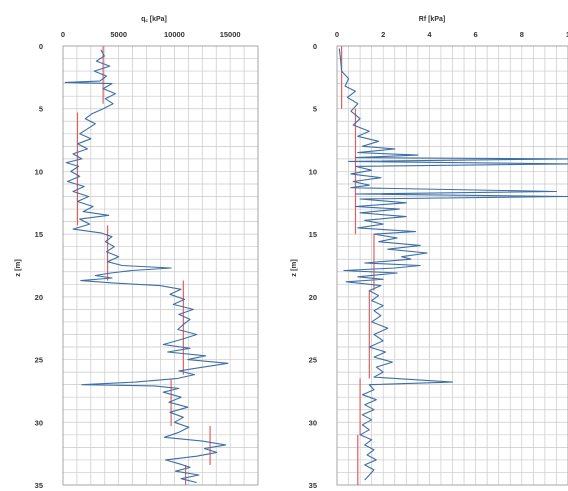 The width and height of the screenshot is (568, 491). What do you see at coordinates (337, 34) in the screenshot?
I see `rf-x-tick-label: 0` at bounding box center [337, 34].